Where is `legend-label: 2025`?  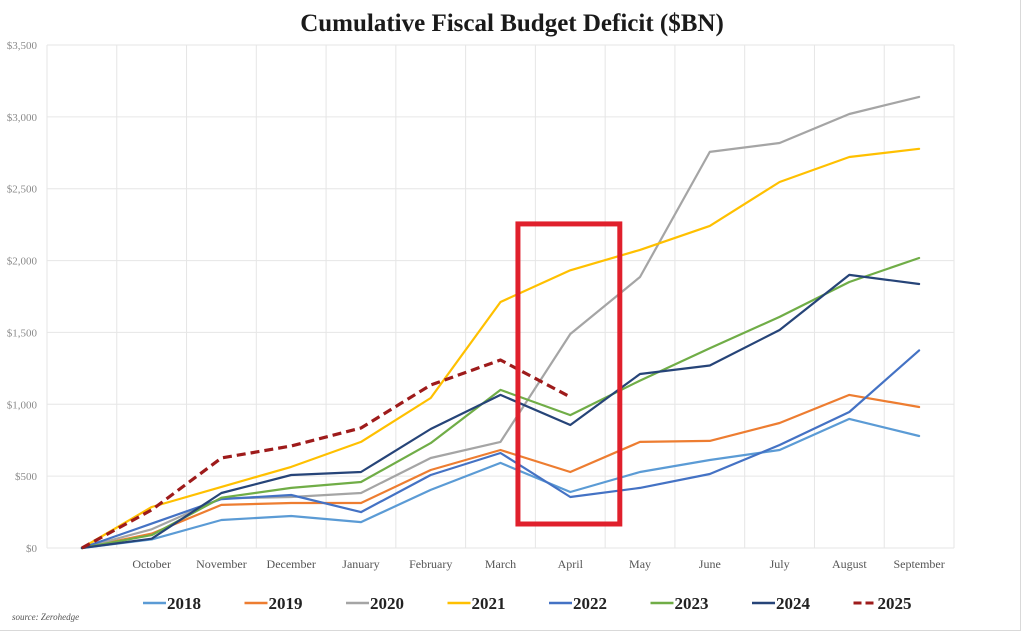
legend-label: 2025 is located at coordinates (895, 603).